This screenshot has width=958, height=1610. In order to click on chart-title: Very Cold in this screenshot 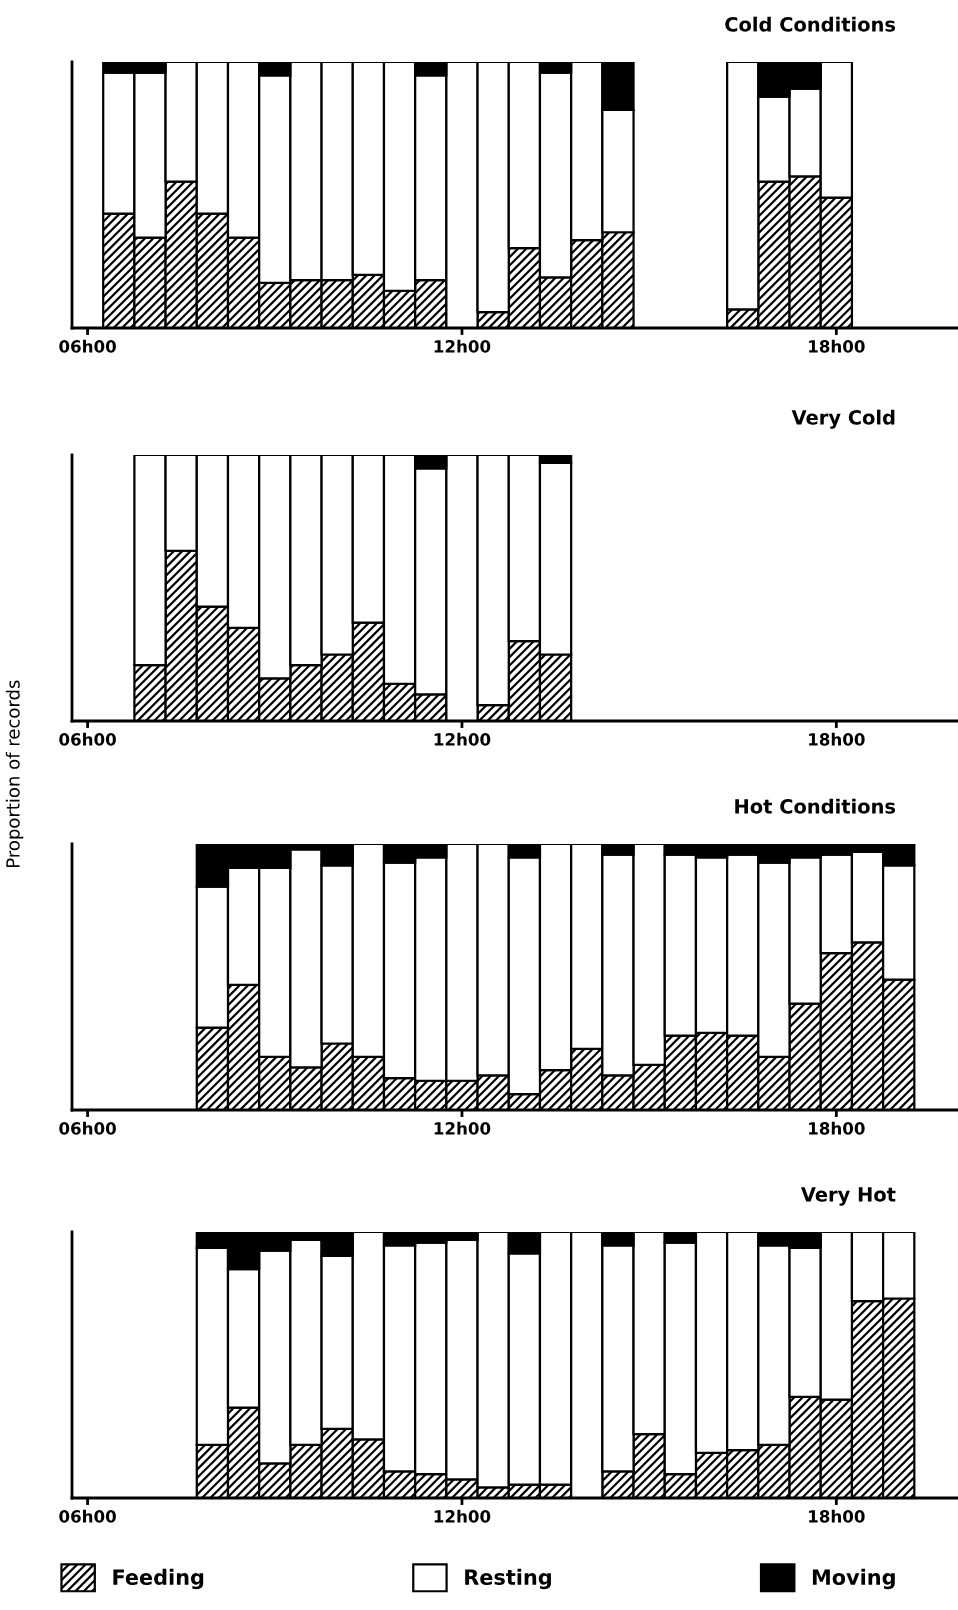, I will do `click(843, 419)`.